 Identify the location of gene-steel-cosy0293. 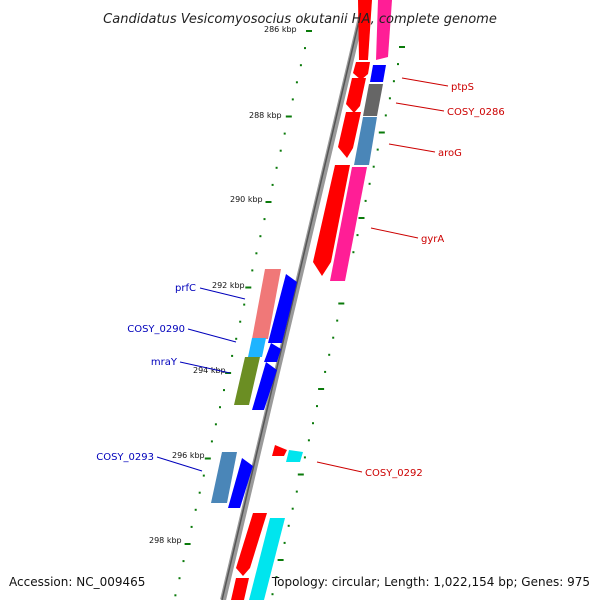
(224, 477).